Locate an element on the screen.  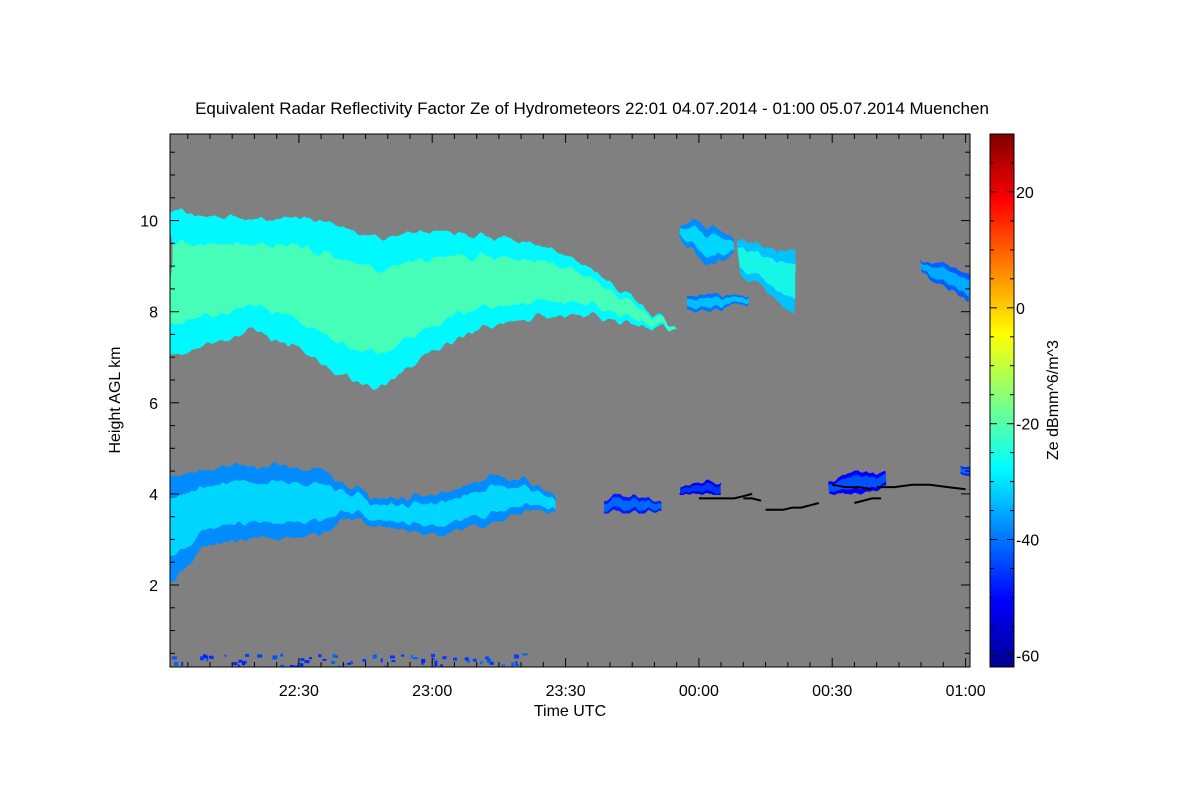
x-tick-label: 00:30 is located at coordinates (832, 691).